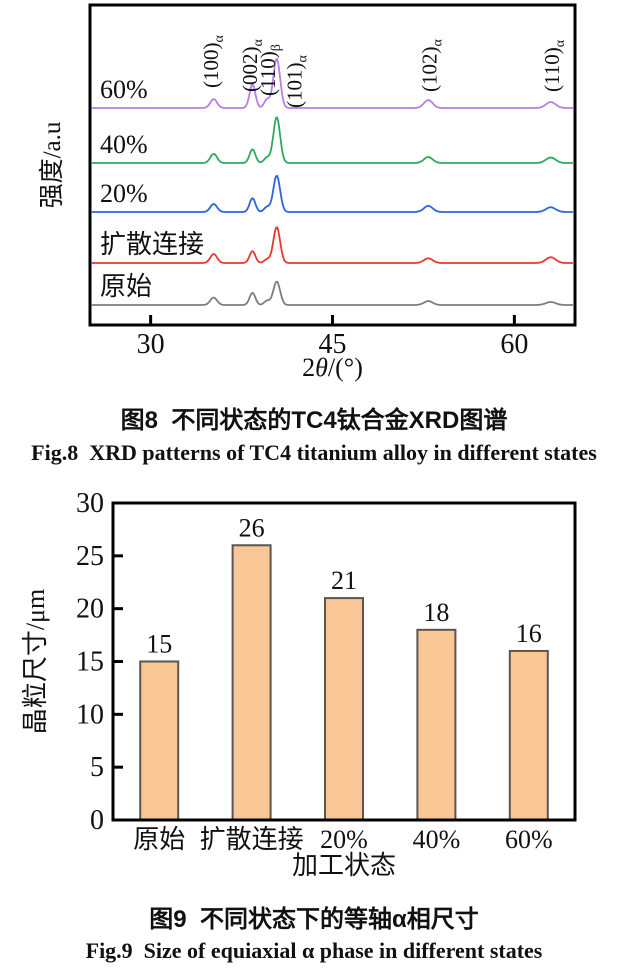  Describe the element at coordinates (90, 556) in the screenshot. I see `y-tick-label: 25` at that location.